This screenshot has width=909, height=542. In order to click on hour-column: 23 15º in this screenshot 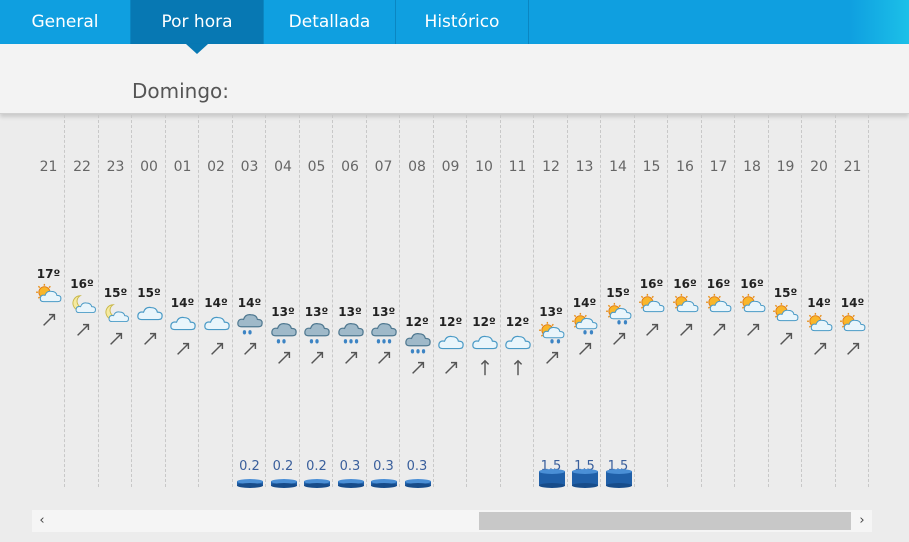, I will do `click(115, 301)`.